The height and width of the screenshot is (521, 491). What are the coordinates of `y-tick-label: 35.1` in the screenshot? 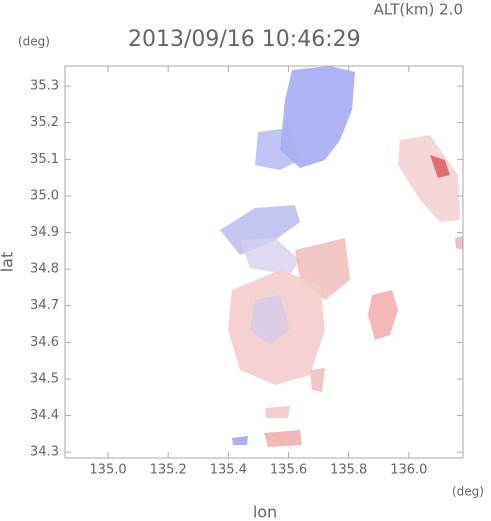 It's located at (44, 159).